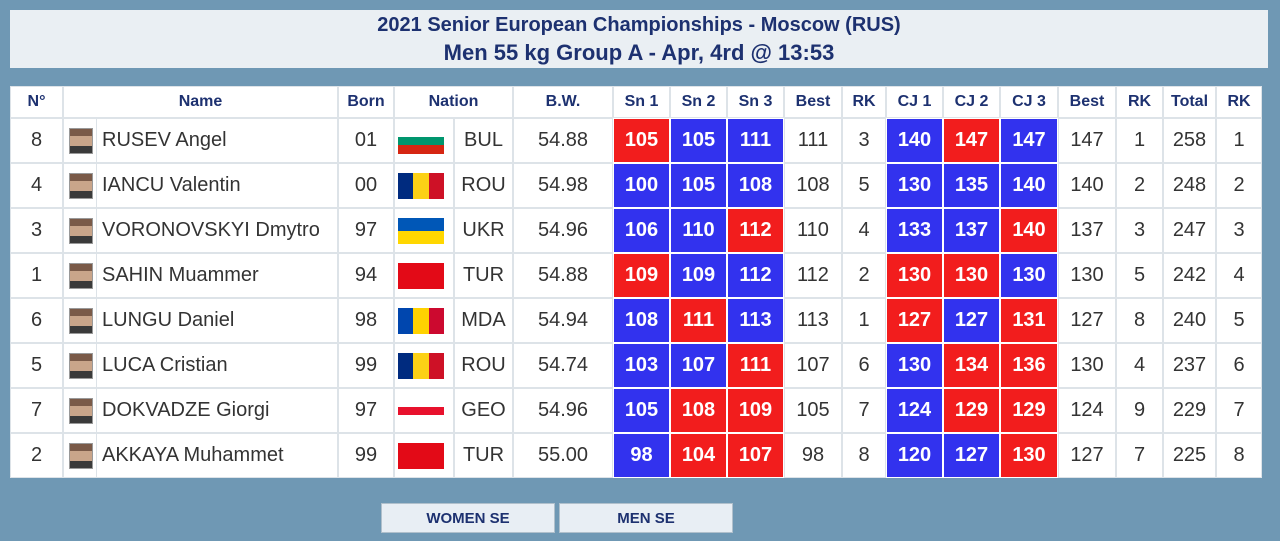 The height and width of the screenshot is (541, 1280). I want to click on cell: 108, so click(813, 185).